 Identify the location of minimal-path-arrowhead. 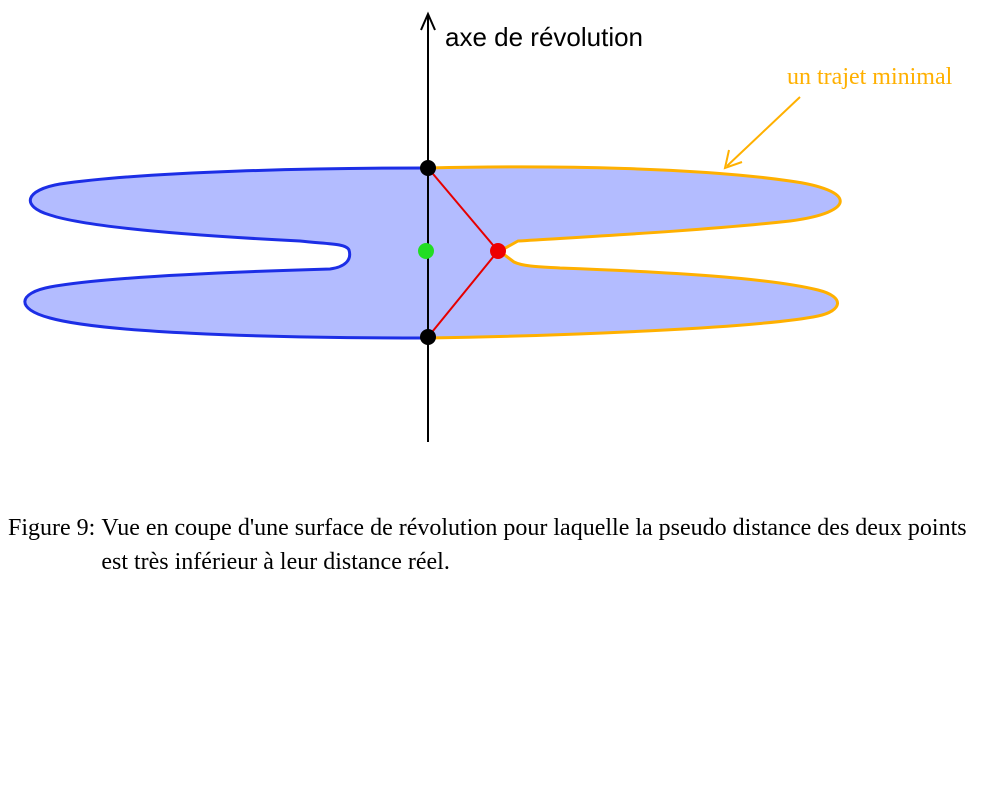
(733, 159).